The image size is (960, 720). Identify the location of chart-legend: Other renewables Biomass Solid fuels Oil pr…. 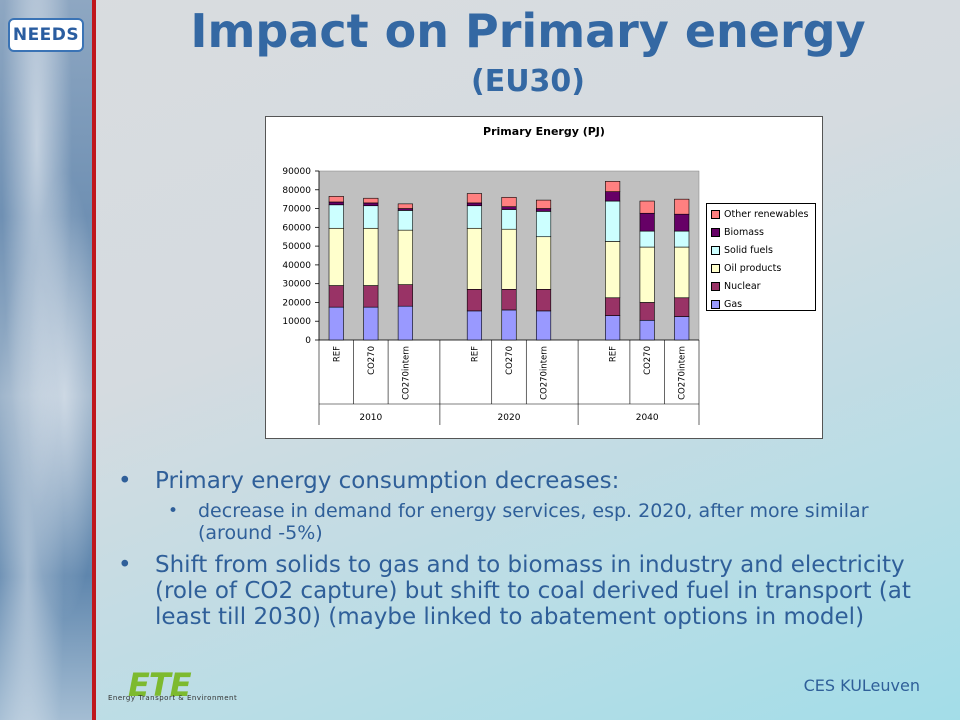
(761, 257).